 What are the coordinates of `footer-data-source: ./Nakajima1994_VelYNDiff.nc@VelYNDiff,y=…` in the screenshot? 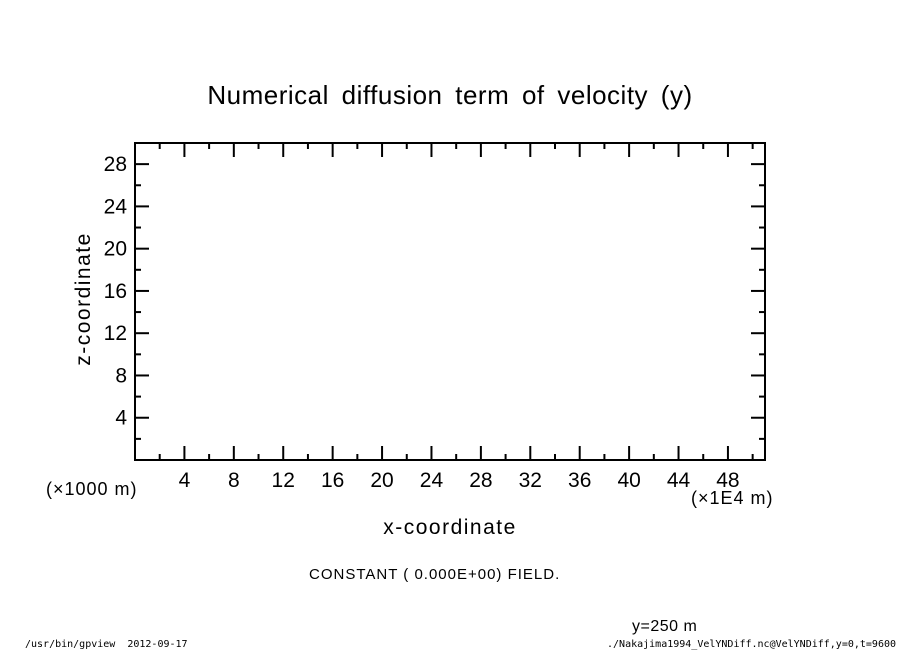 It's located at (751, 644).